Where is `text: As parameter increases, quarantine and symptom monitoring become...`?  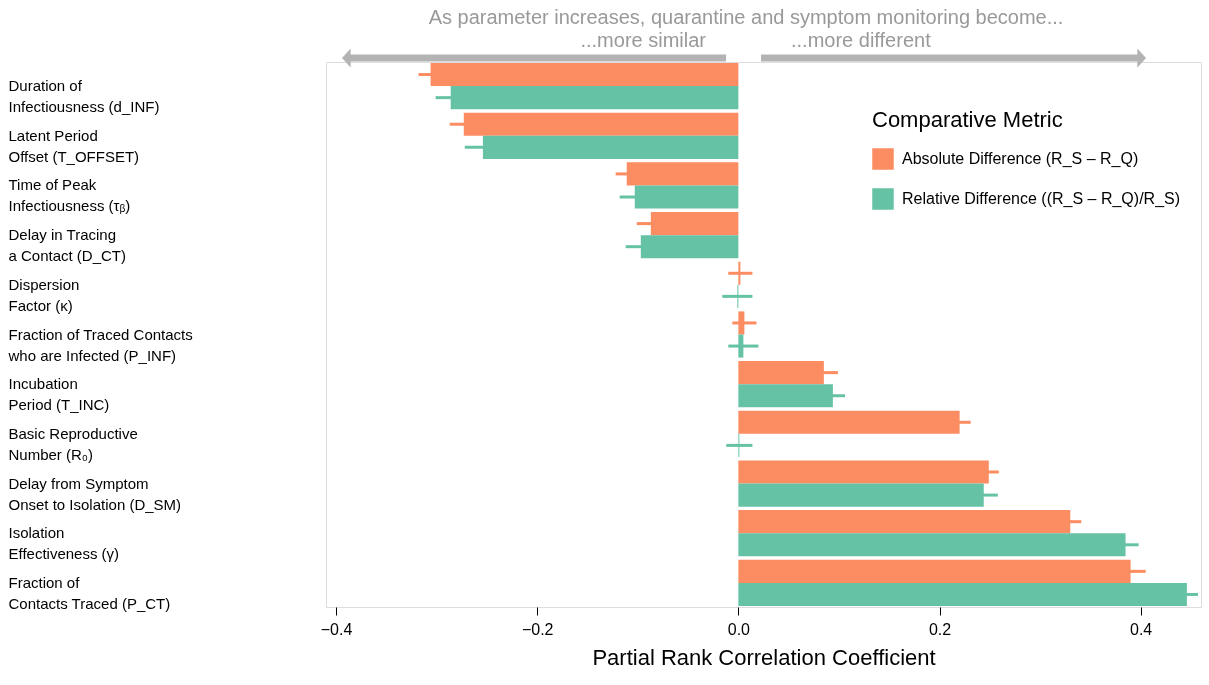
text: As parameter increases, quarantine and symptom monitoring become... is located at coordinates (746, 17).